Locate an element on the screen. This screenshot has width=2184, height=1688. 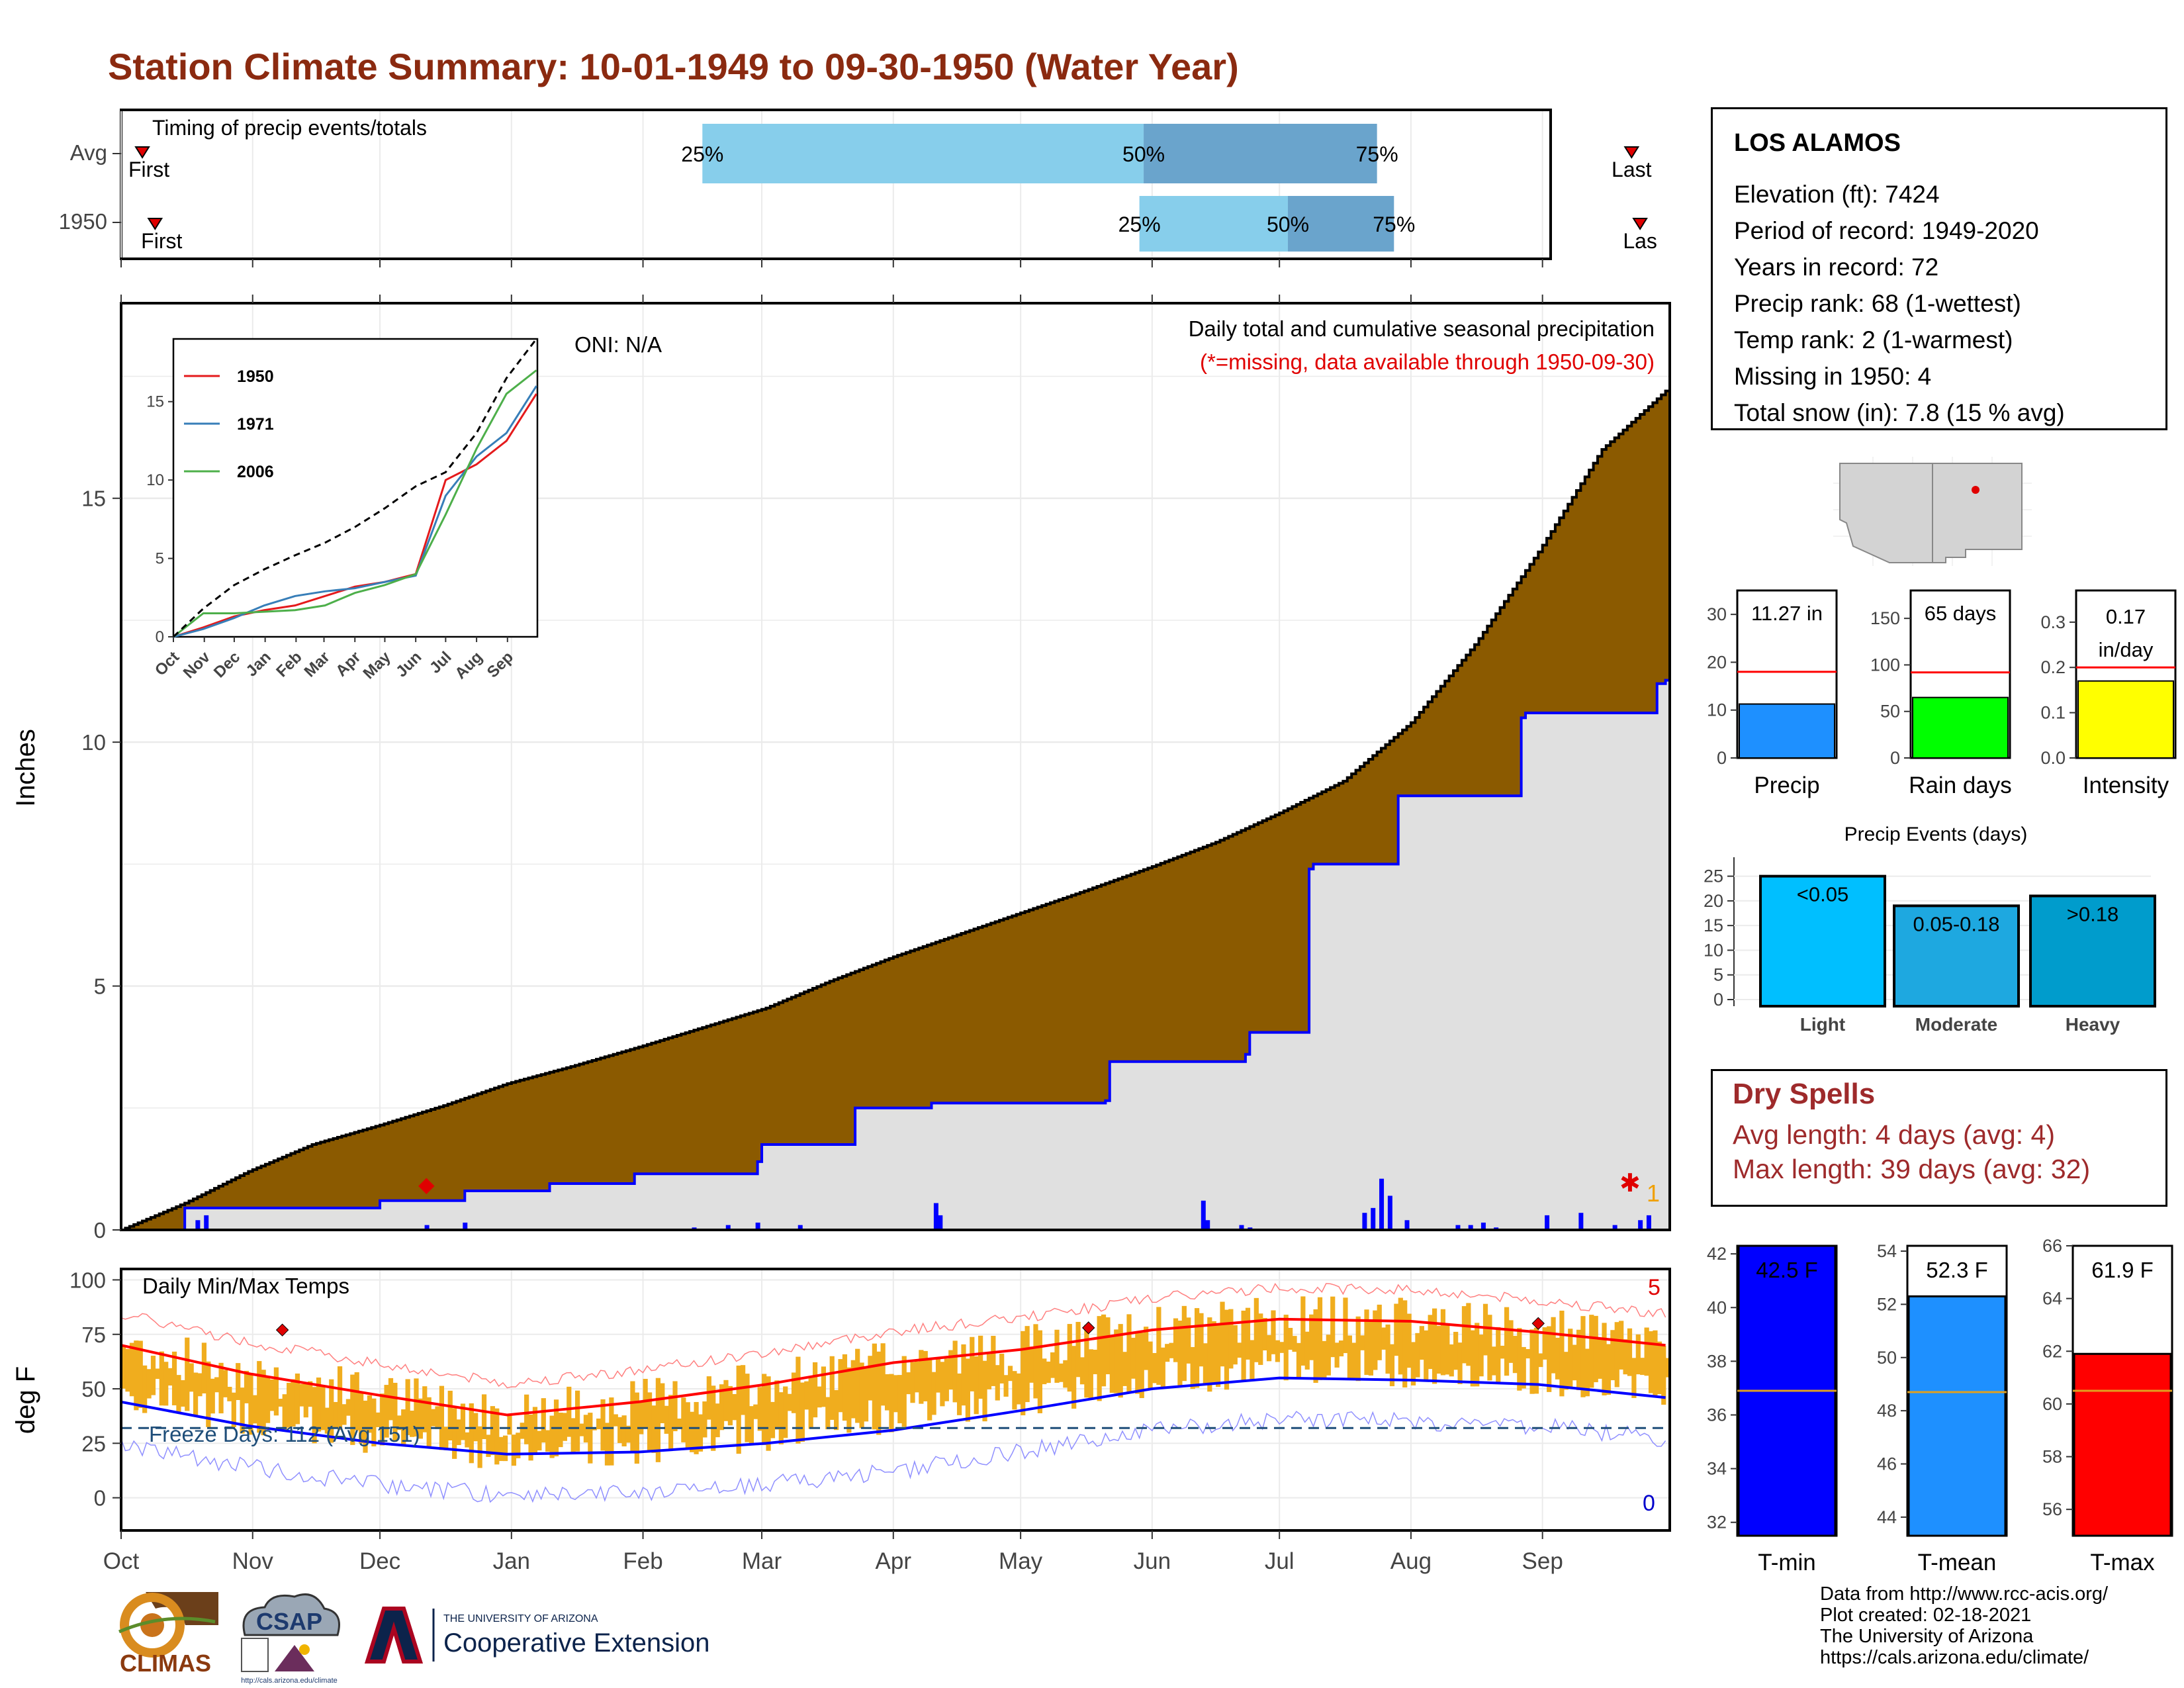
precip-event-category-label: Light is located at coordinates (1823, 1024).